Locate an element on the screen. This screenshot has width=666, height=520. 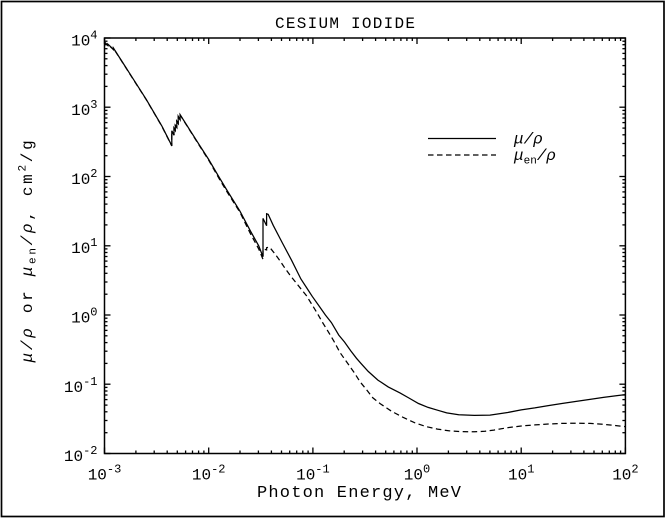
svg-text: CESIUM IODIDE is located at coordinates (345, 24).